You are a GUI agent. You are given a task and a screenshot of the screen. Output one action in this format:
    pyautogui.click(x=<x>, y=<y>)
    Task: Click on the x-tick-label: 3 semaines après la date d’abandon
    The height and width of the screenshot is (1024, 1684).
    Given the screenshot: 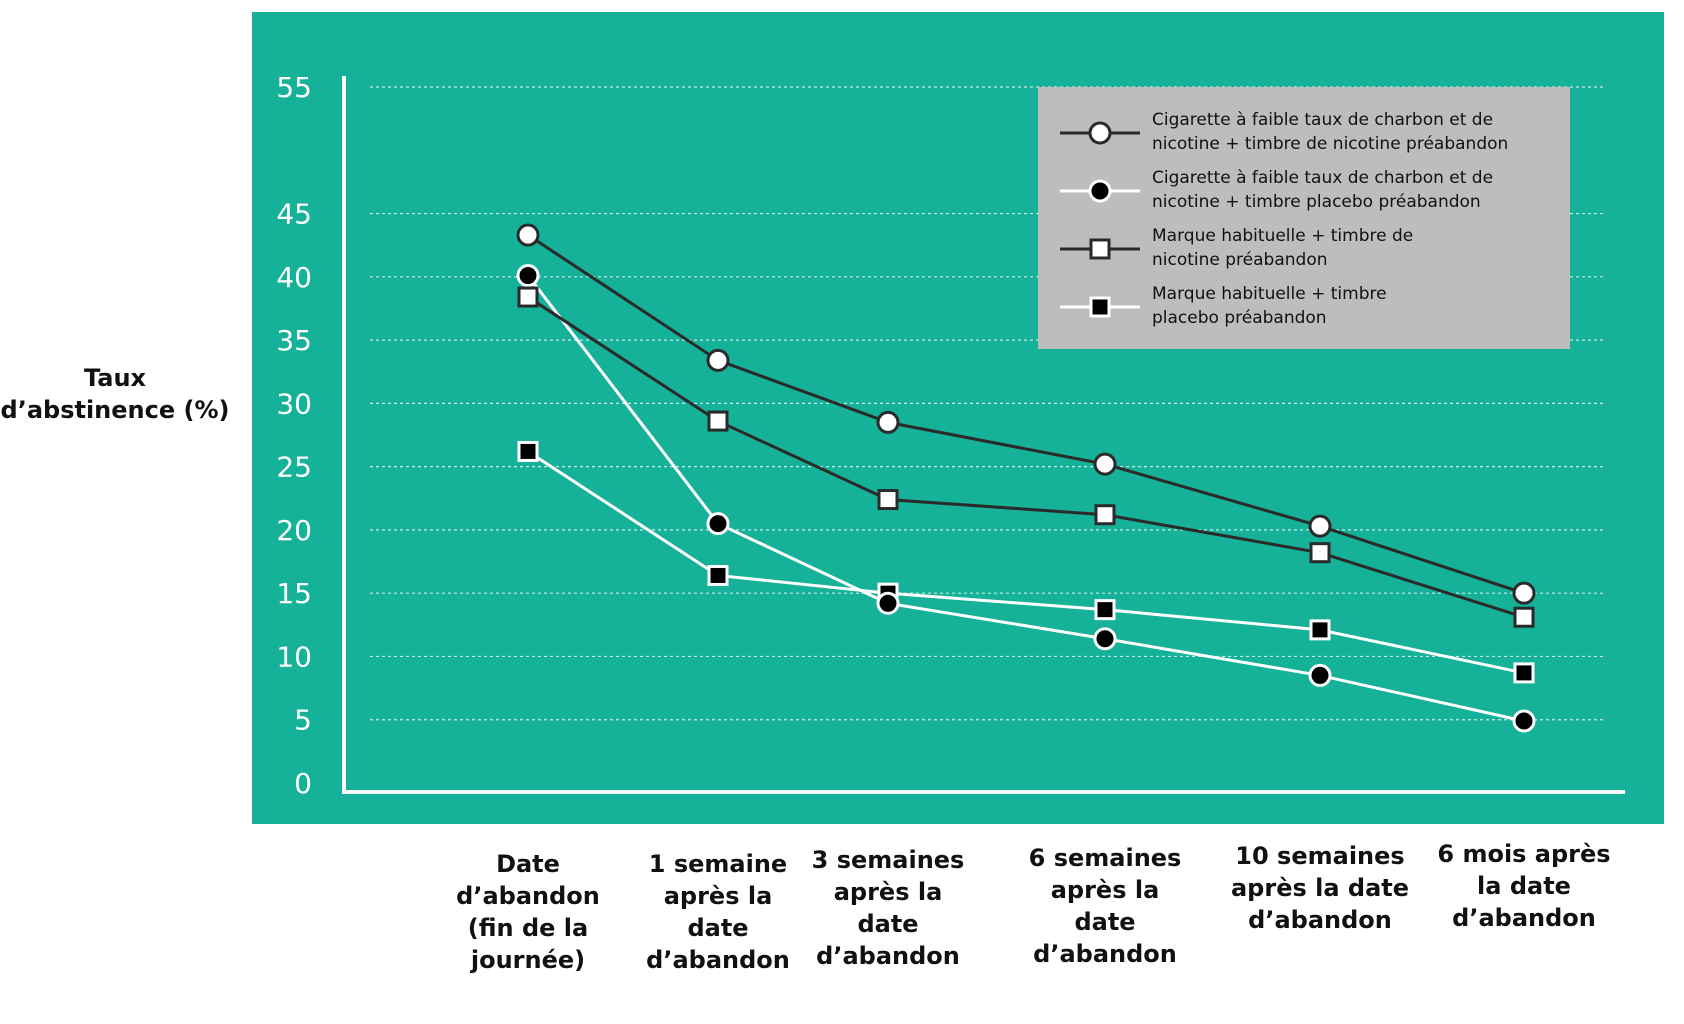 What is the action you would take?
    pyautogui.click(x=888, y=908)
    